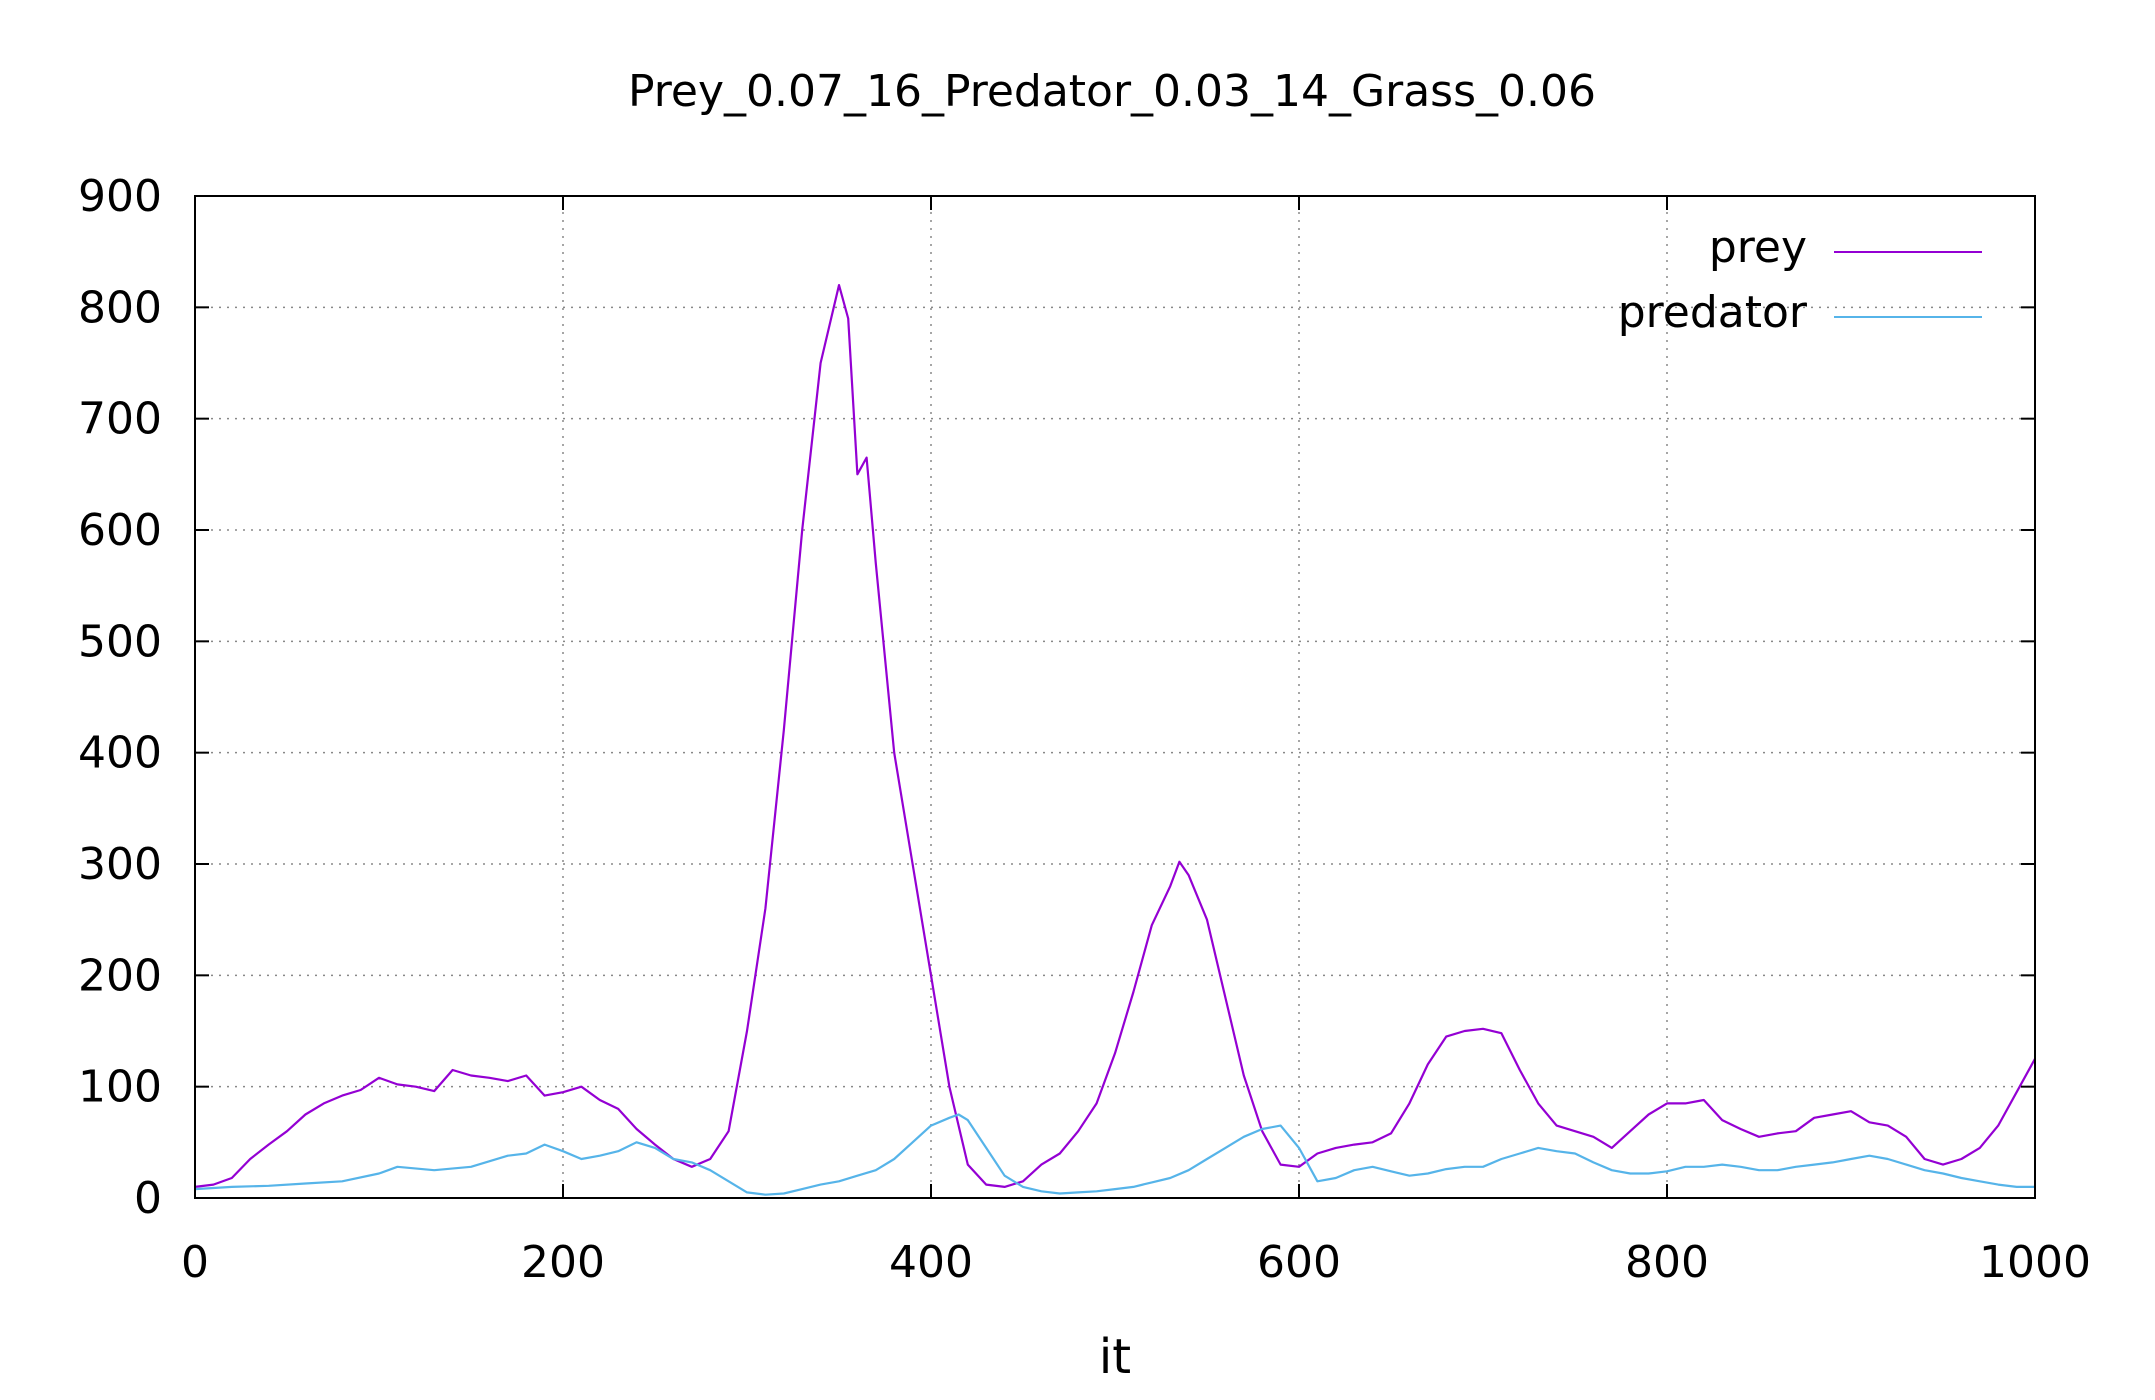 Image resolution: width=2155 pixels, height=1400 pixels. What do you see at coordinates (1115, 1357) in the screenshot?
I see `x-axis-label: it` at bounding box center [1115, 1357].